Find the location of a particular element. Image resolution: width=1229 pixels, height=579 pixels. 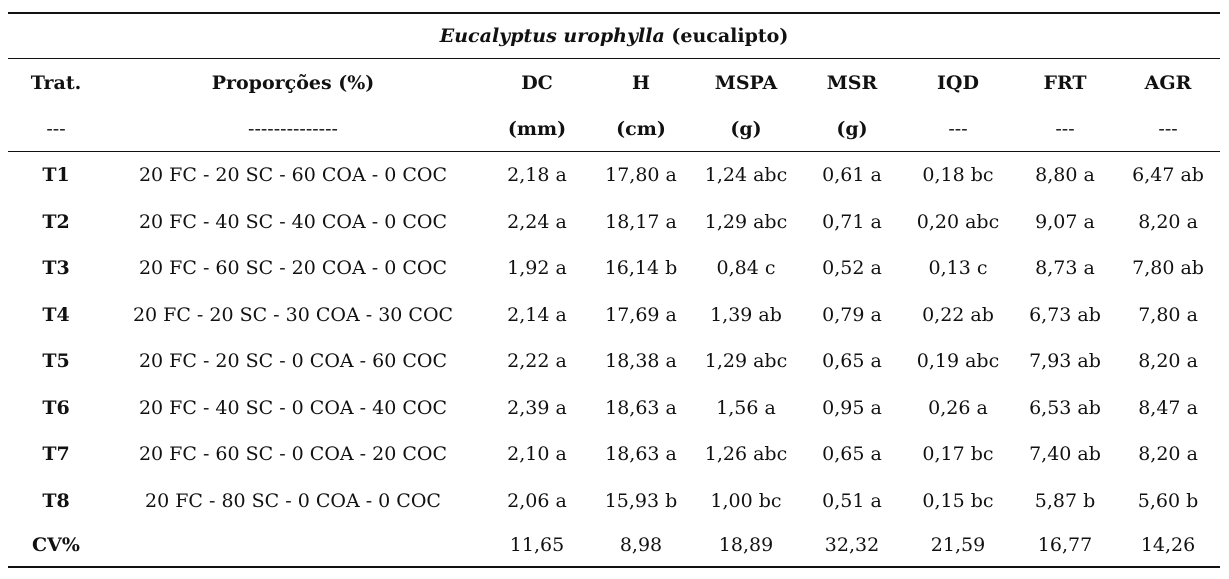

unit-proporcoes: -------------- is located at coordinates (293, 129).